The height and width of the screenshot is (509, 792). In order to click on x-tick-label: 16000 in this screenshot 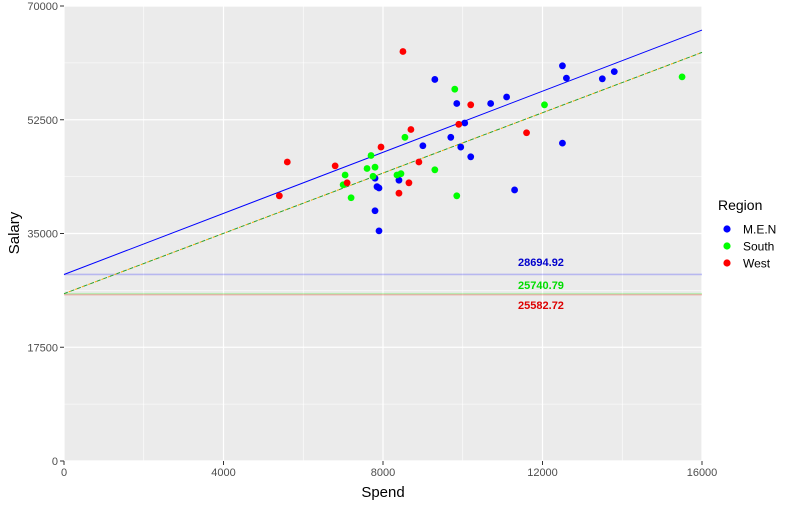, I will do `click(702, 473)`.